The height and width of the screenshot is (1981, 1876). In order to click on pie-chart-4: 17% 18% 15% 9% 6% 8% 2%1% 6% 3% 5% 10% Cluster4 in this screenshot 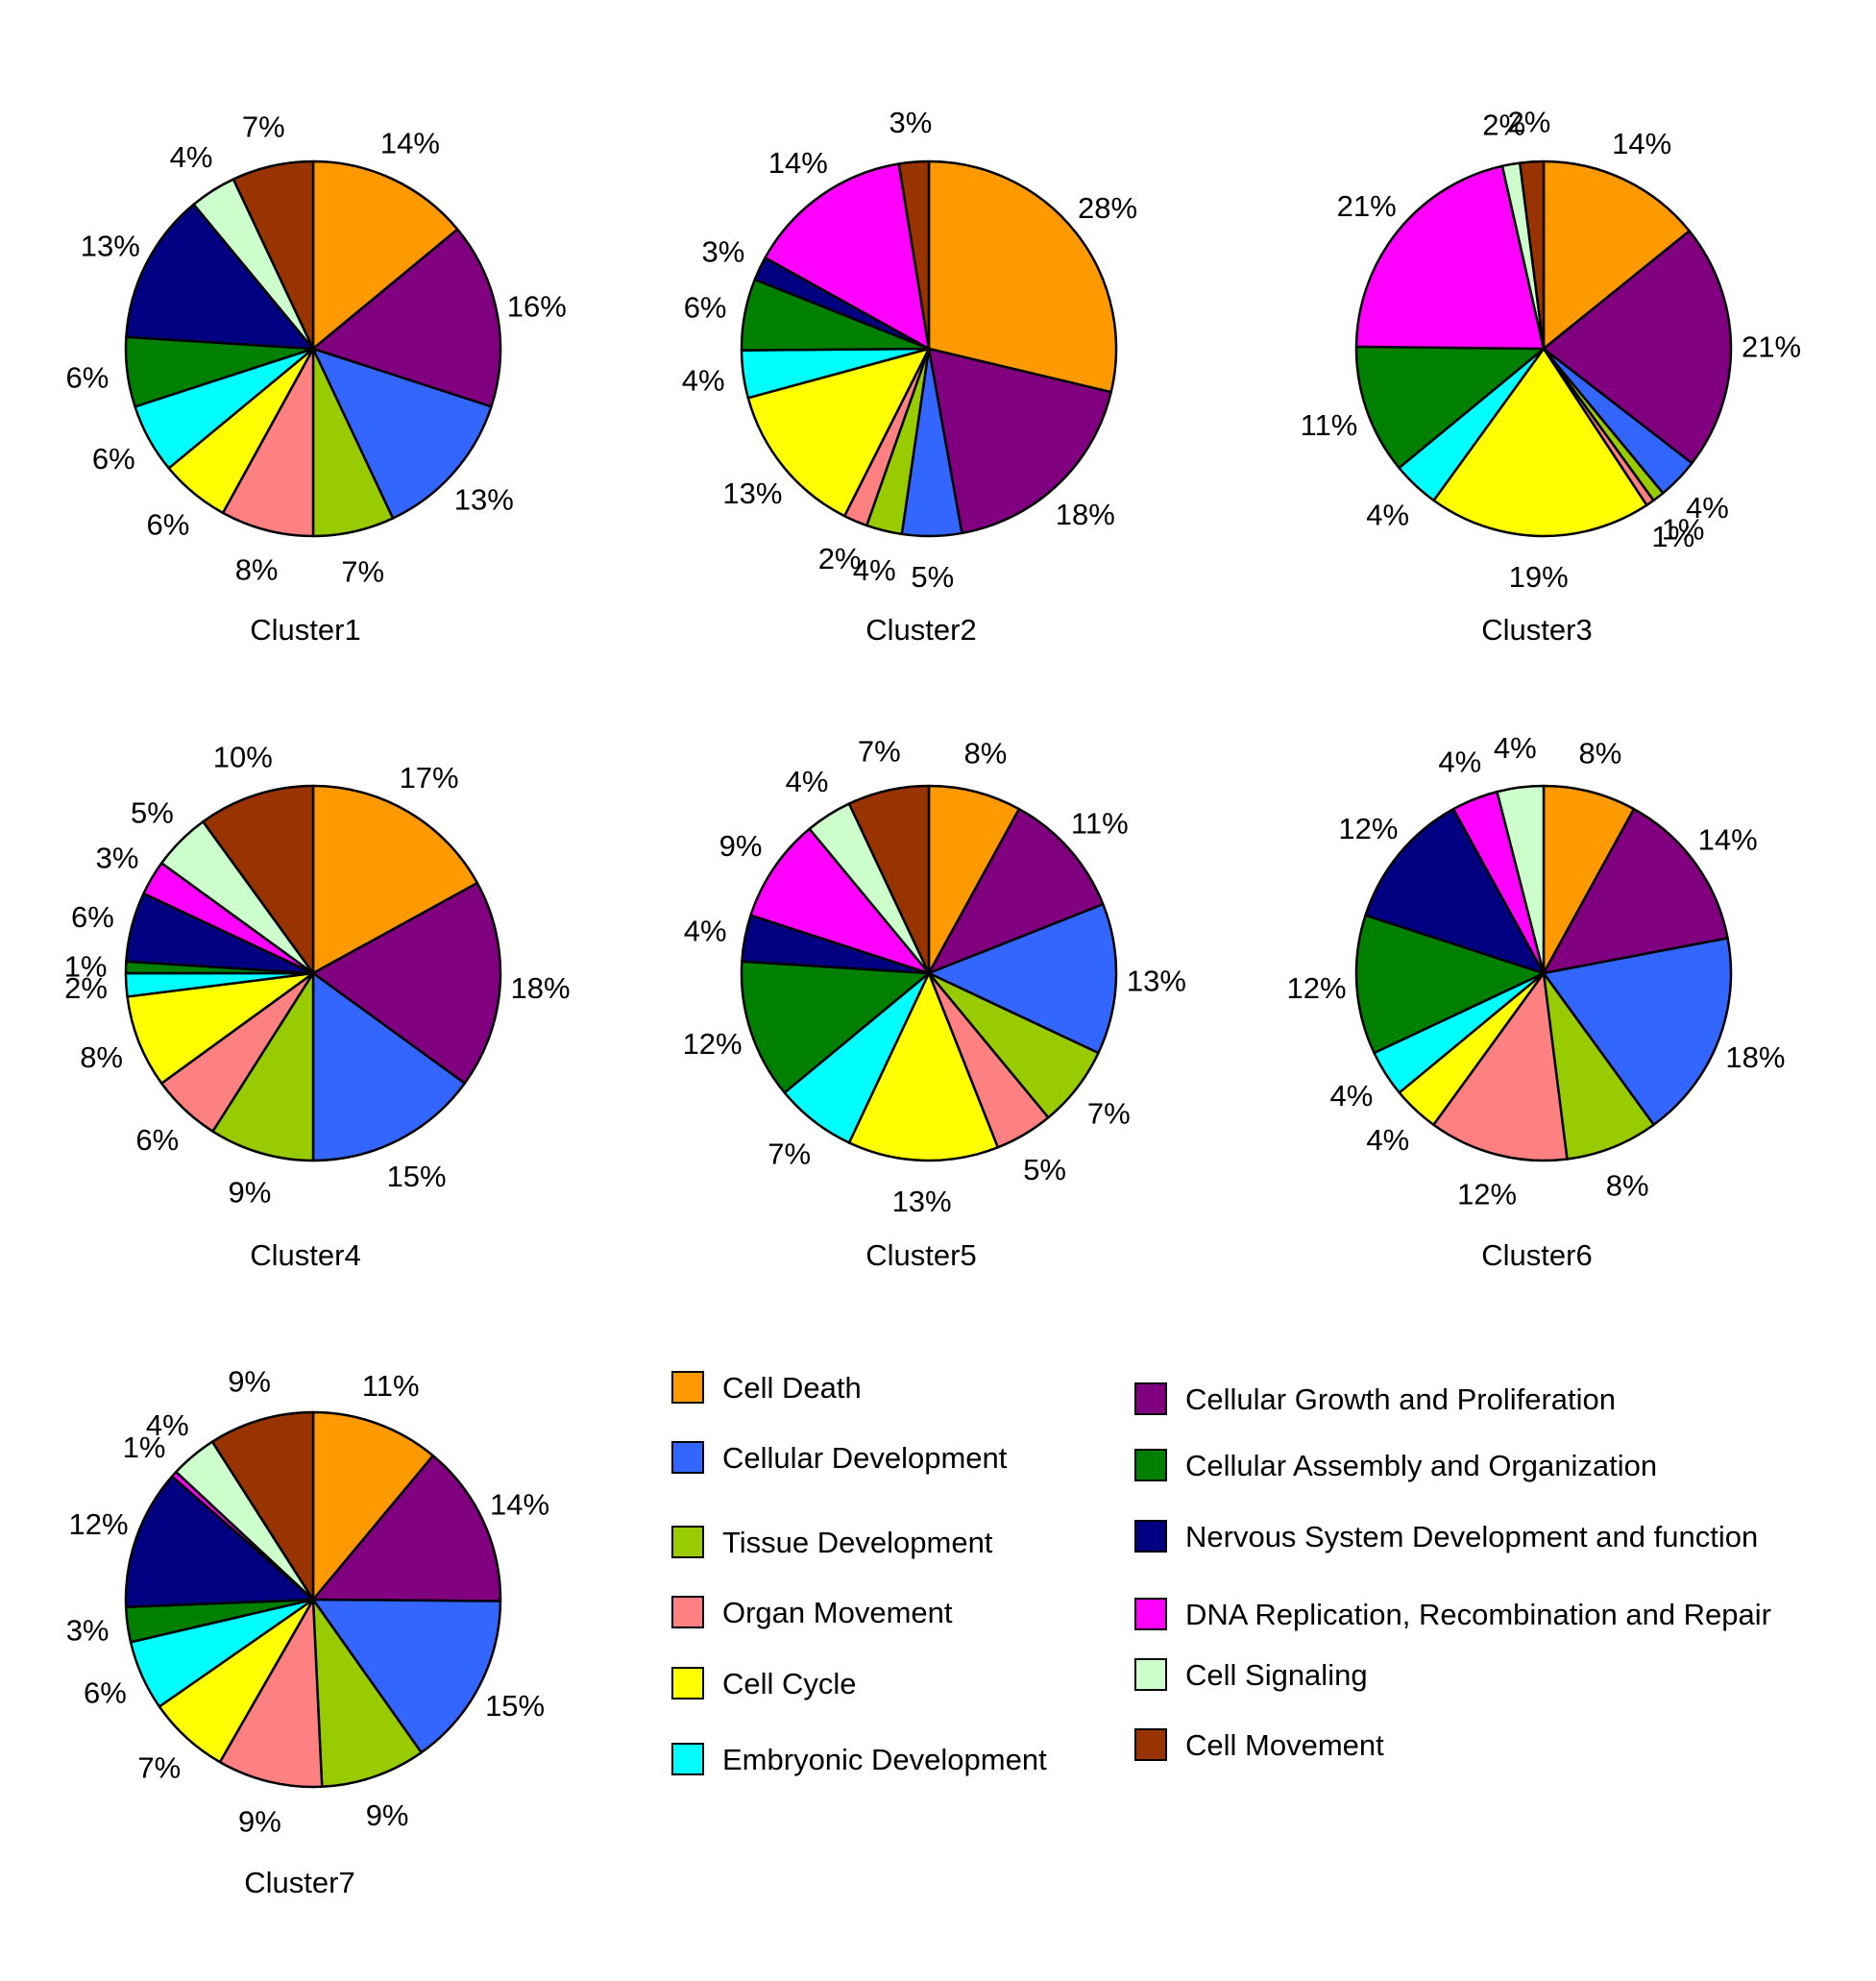, I will do `click(317, 1007)`.